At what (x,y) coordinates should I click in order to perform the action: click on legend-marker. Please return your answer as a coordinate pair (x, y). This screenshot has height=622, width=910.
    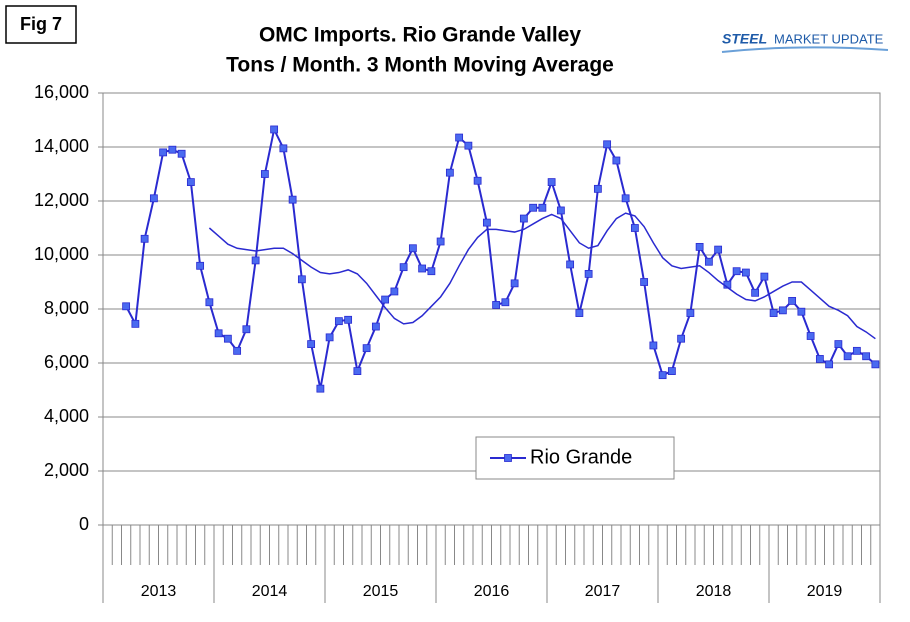
    Looking at the image, I should click on (508, 458).